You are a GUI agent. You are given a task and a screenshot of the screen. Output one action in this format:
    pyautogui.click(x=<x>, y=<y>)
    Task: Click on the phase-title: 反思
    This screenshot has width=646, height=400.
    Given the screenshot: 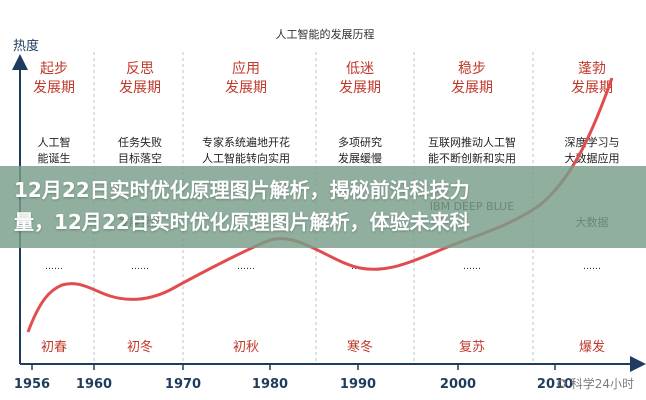 What is the action you would take?
    pyautogui.click(x=140, y=69)
    